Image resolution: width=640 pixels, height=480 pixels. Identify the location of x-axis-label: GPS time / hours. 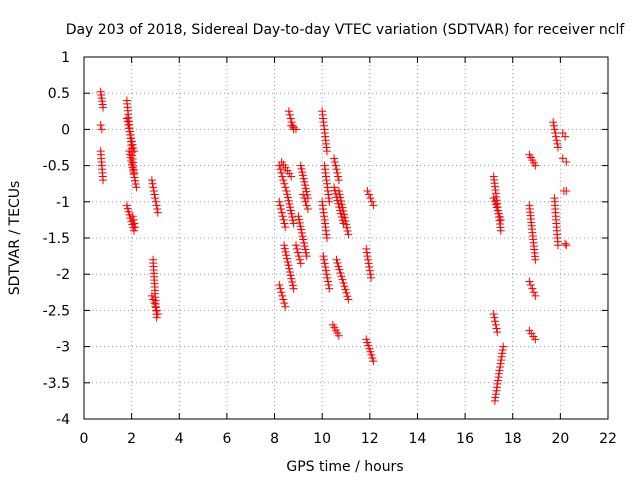
(344, 467).